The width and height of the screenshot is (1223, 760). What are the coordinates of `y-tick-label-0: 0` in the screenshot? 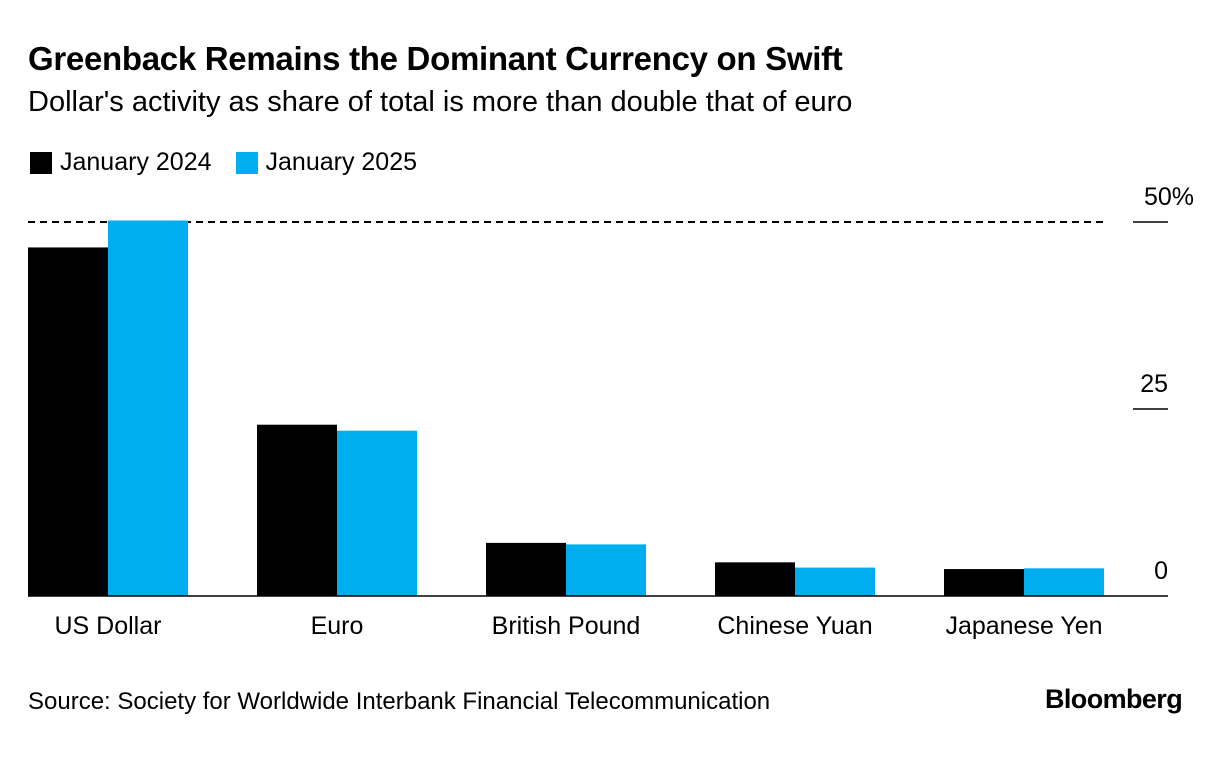 It's located at (1161, 571).